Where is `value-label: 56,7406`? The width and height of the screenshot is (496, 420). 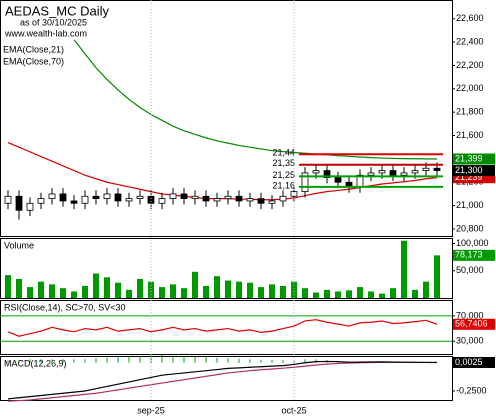 value-label: 56,7406 is located at coordinates (471, 324).